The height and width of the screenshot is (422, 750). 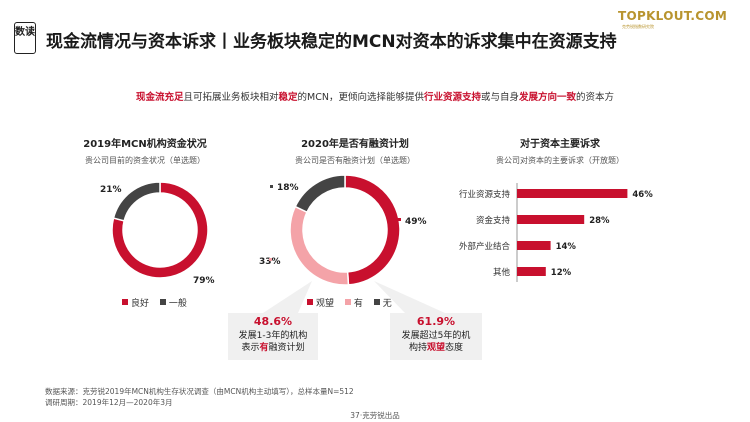 What do you see at coordinates (145, 160) in the screenshot?
I see `chart1-note: 贵公司目前的资金状况（单选题）` at bounding box center [145, 160].